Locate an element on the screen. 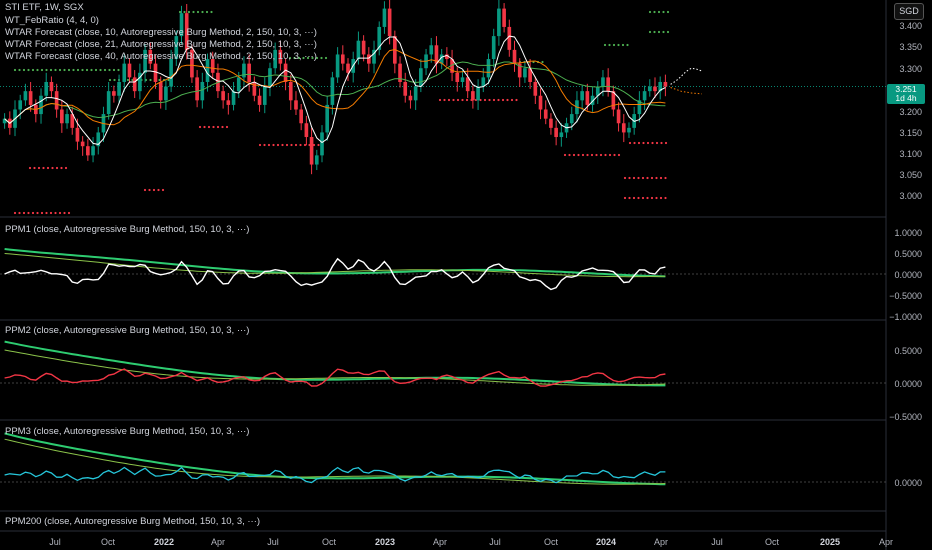 The image size is (932, 550). time-axis-label: Apr is located at coordinates (218, 542).